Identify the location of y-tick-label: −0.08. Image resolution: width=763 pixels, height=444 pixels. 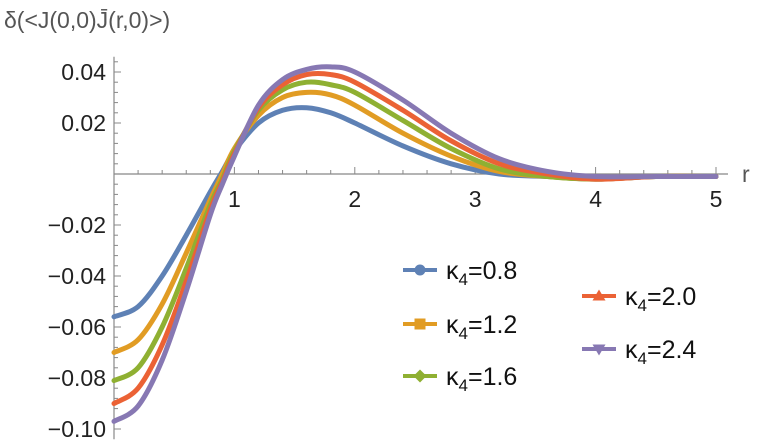
(77, 378).